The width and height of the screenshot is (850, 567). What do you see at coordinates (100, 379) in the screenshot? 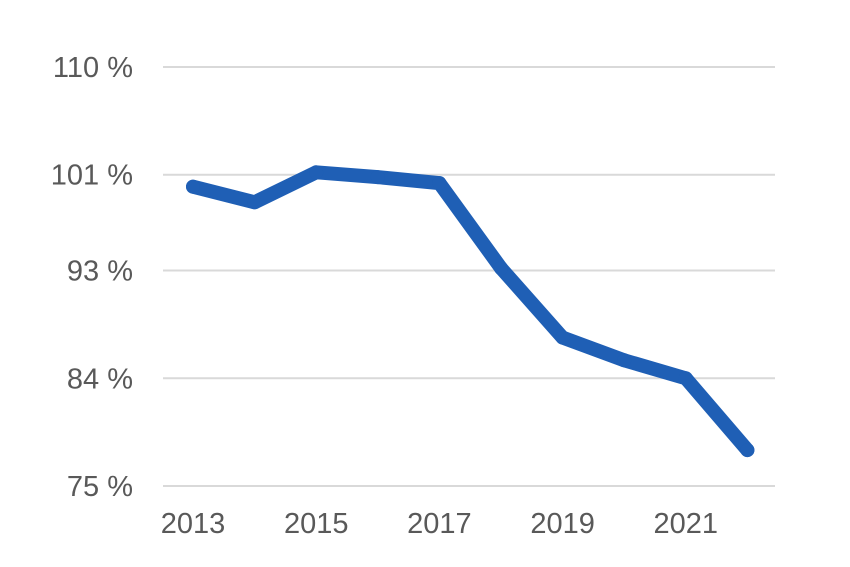
I see `y-tick-label: 84 %` at bounding box center [100, 379].